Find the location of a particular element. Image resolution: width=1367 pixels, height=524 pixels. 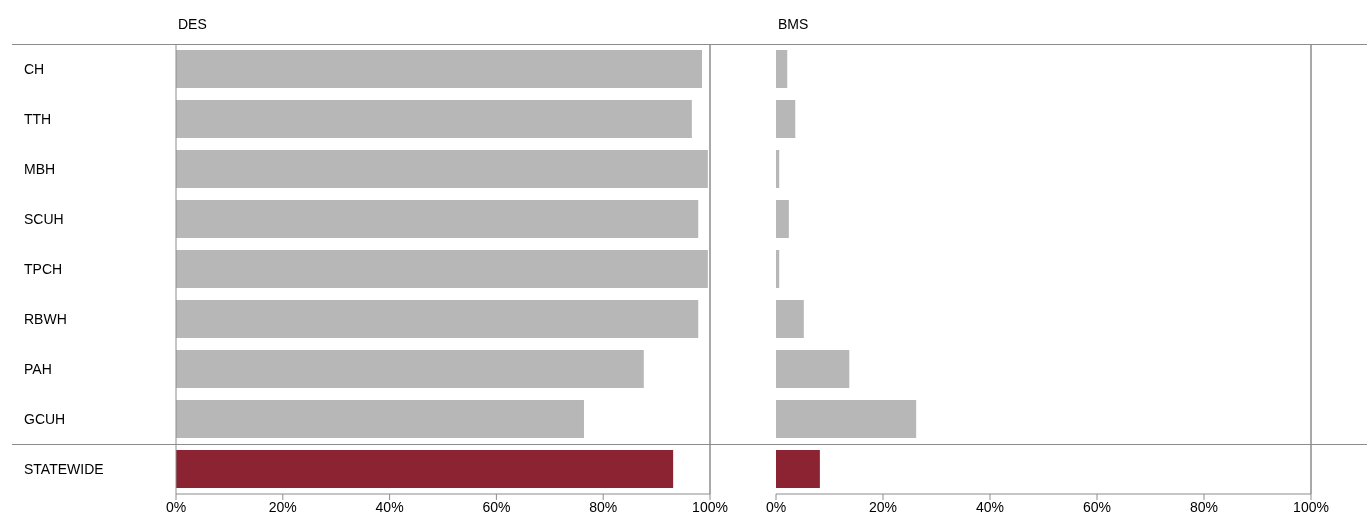

chart-title: DES is located at coordinates (192, 24).